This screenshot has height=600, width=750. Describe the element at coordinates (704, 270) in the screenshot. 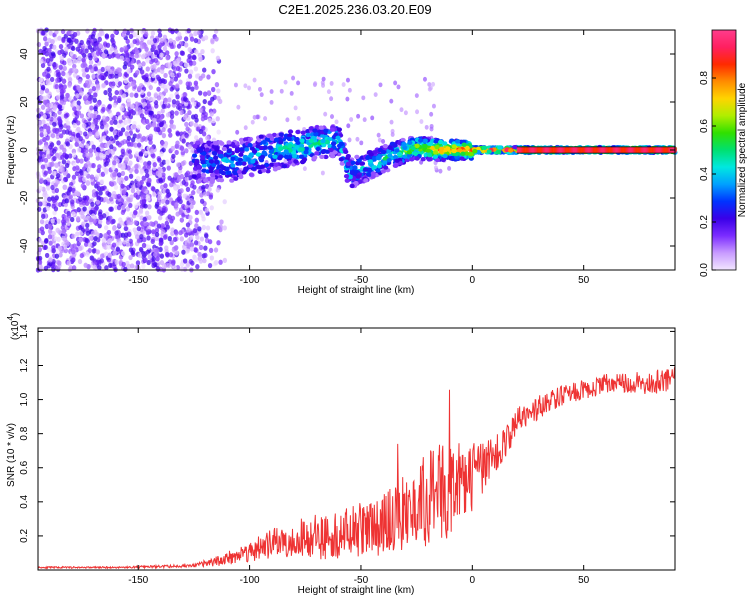

I see `colorbar-tick-label: 0.0` at that location.